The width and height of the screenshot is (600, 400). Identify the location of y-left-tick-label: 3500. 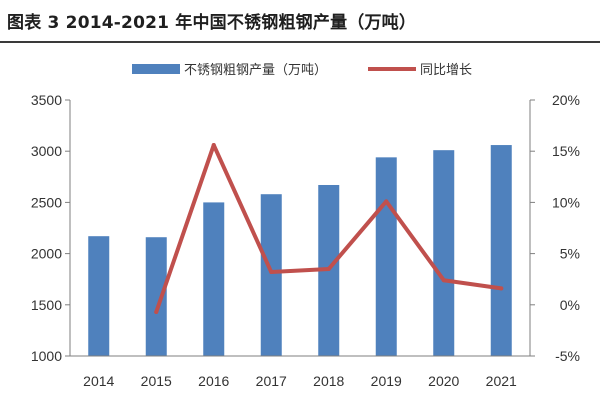
(46, 100).